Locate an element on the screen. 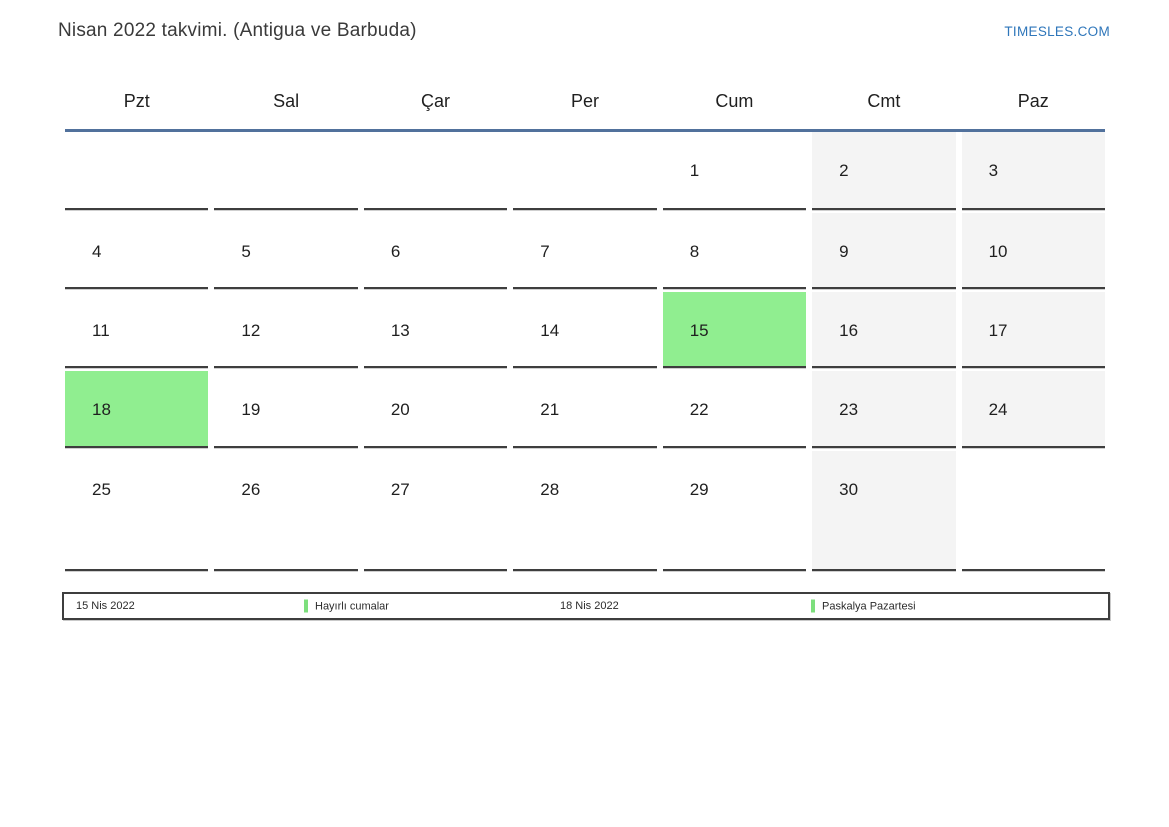  weekday-header-row: Pzt Sal Çar Per Cum Cmt Paz is located at coordinates (585, 101).